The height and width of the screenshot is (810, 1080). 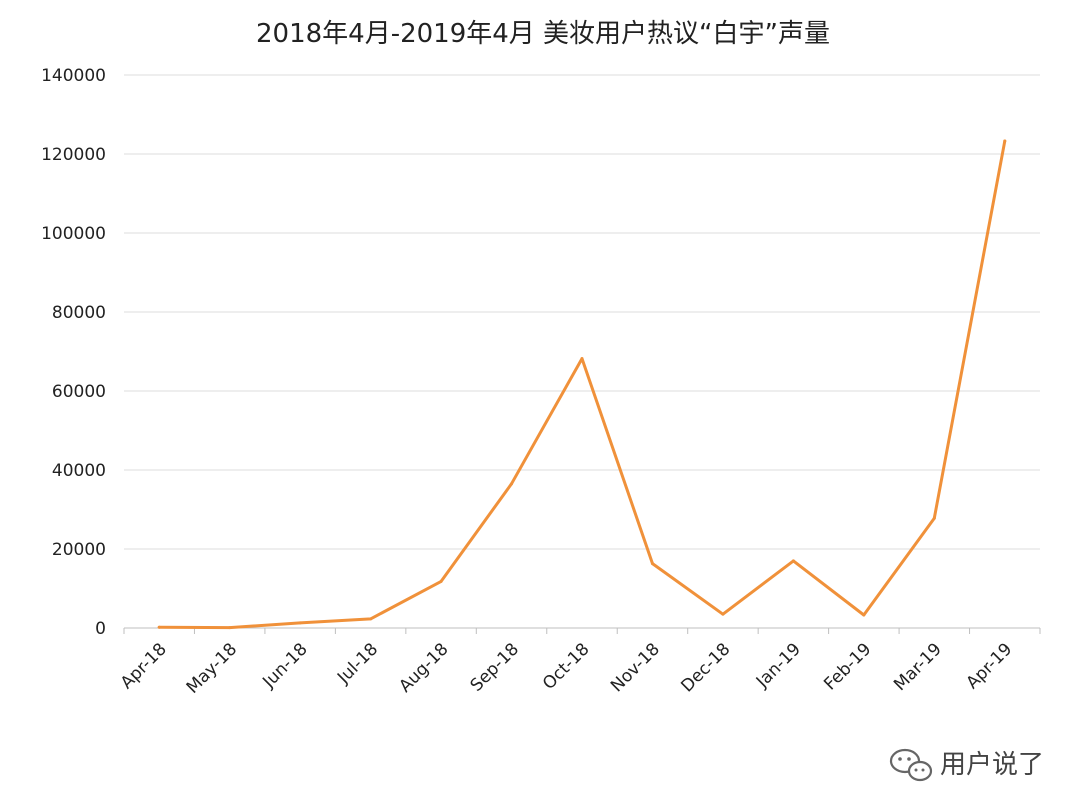 I want to click on watermark: 用户说了, so click(x=966, y=765).